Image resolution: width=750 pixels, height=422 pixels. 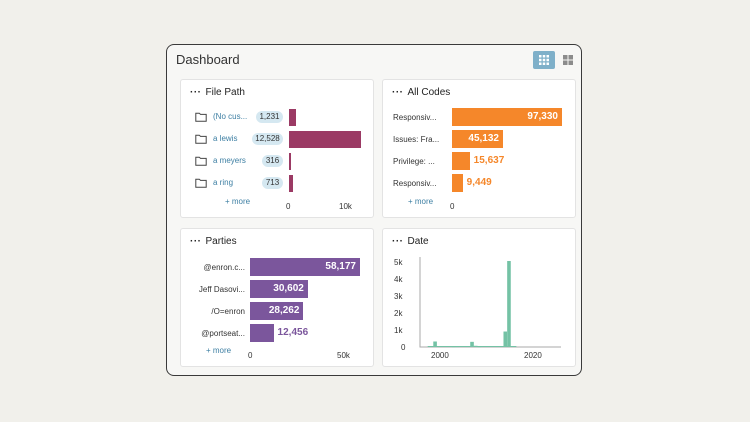 What do you see at coordinates (221, 241) in the screenshot?
I see `parties-title: Parties` at bounding box center [221, 241].